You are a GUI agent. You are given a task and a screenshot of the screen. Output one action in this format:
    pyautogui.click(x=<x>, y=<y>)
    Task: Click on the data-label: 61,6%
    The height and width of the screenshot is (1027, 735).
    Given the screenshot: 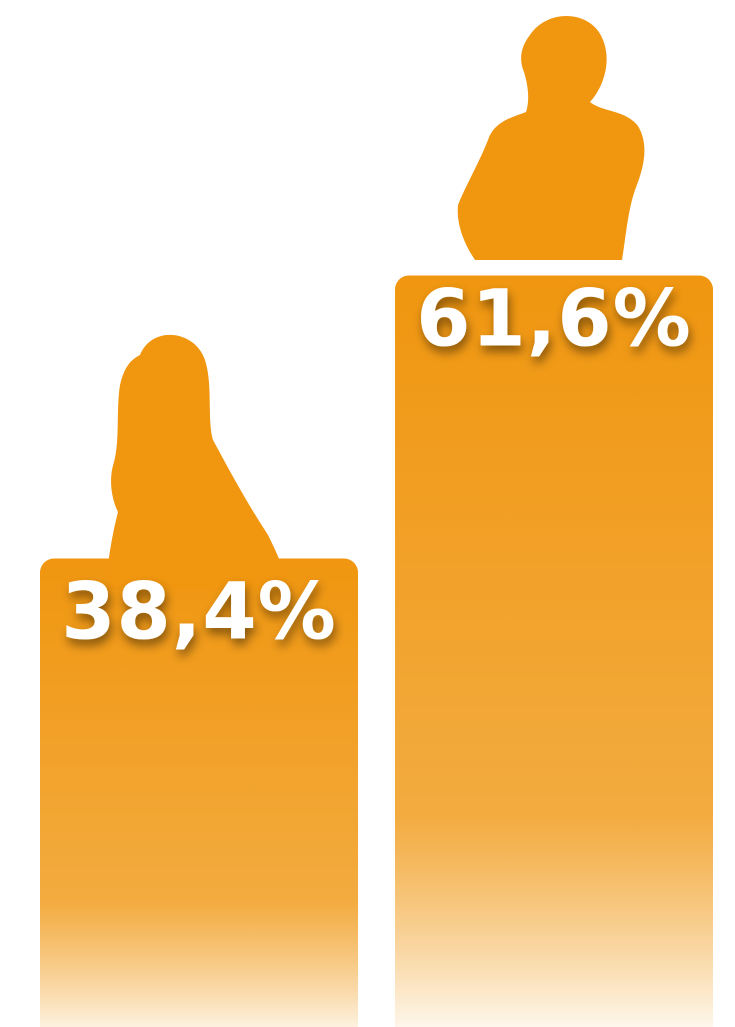 What is the action you would take?
    pyautogui.click(x=554, y=319)
    